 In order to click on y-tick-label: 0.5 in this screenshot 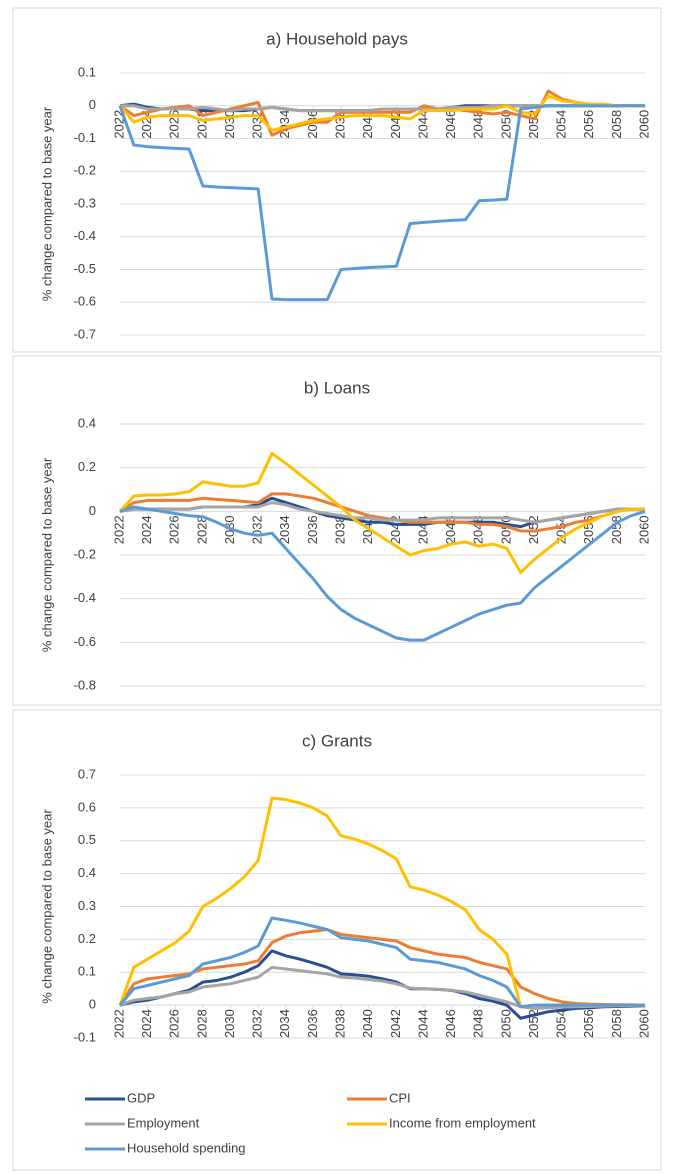, I will do `click(87, 839)`.